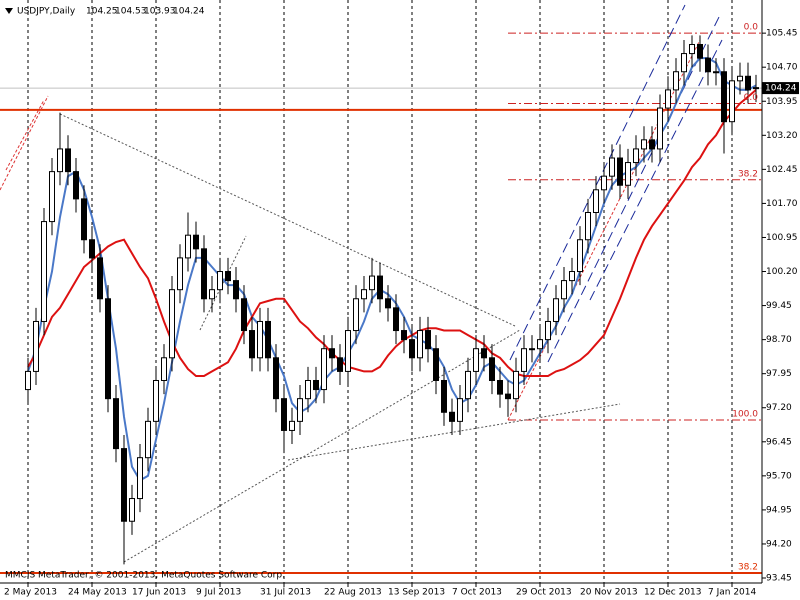 The width and height of the screenshot is (800, 600). I want to click on x-tick-label: 22 Aug 2013, so click(353, 593).